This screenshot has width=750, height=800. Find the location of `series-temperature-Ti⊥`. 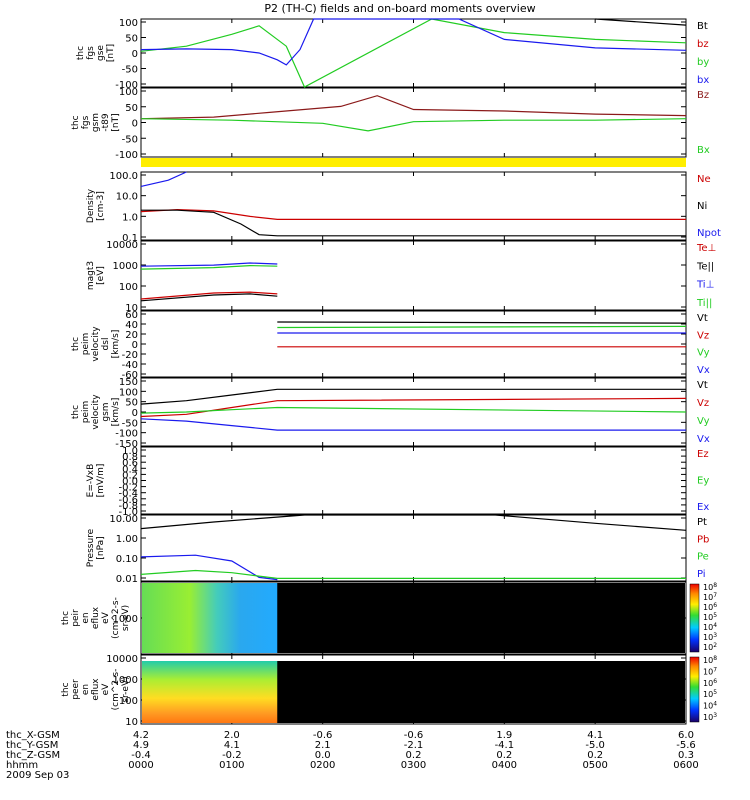

series-temperature-Ti⊥ is located at coordinates (209, 264).